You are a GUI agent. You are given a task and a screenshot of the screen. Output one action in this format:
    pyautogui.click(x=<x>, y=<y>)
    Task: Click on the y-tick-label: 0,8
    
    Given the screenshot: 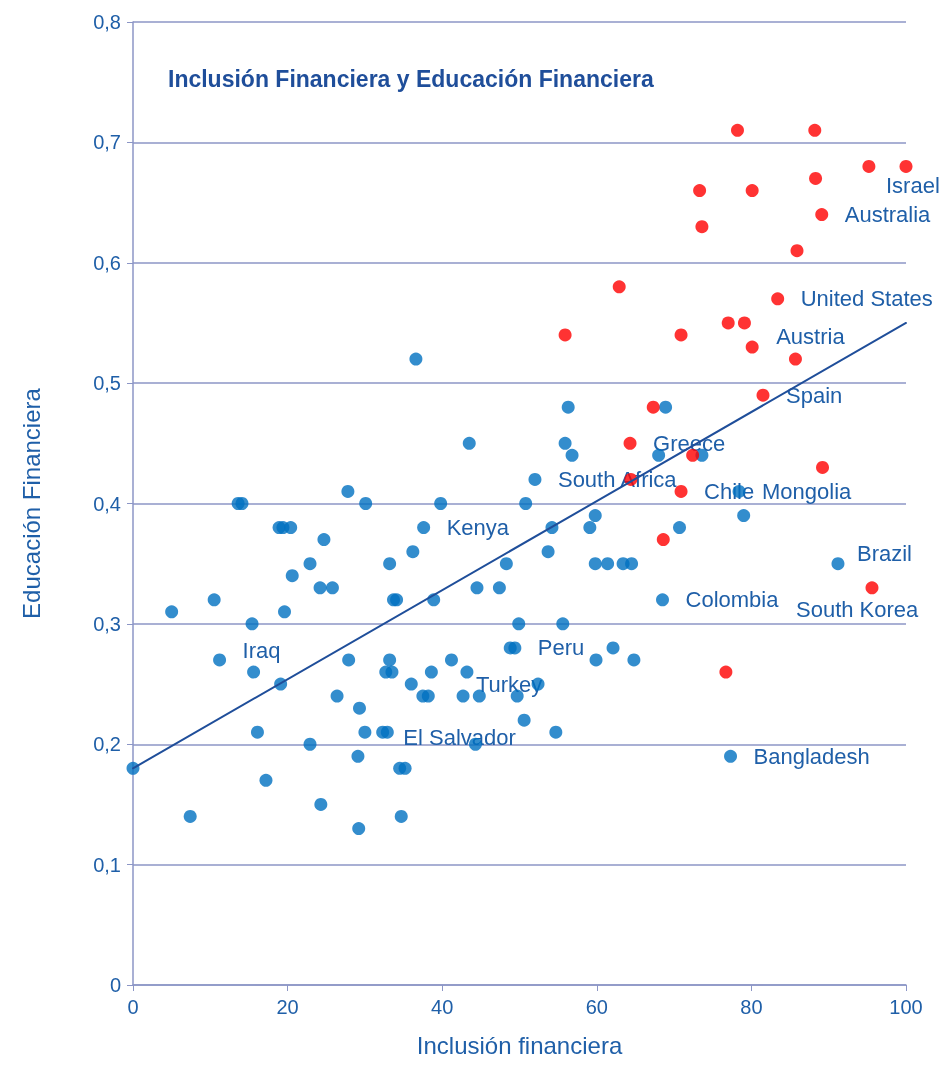 What is the action you would take?
    pyautogui.click(x=107, y=22)
    